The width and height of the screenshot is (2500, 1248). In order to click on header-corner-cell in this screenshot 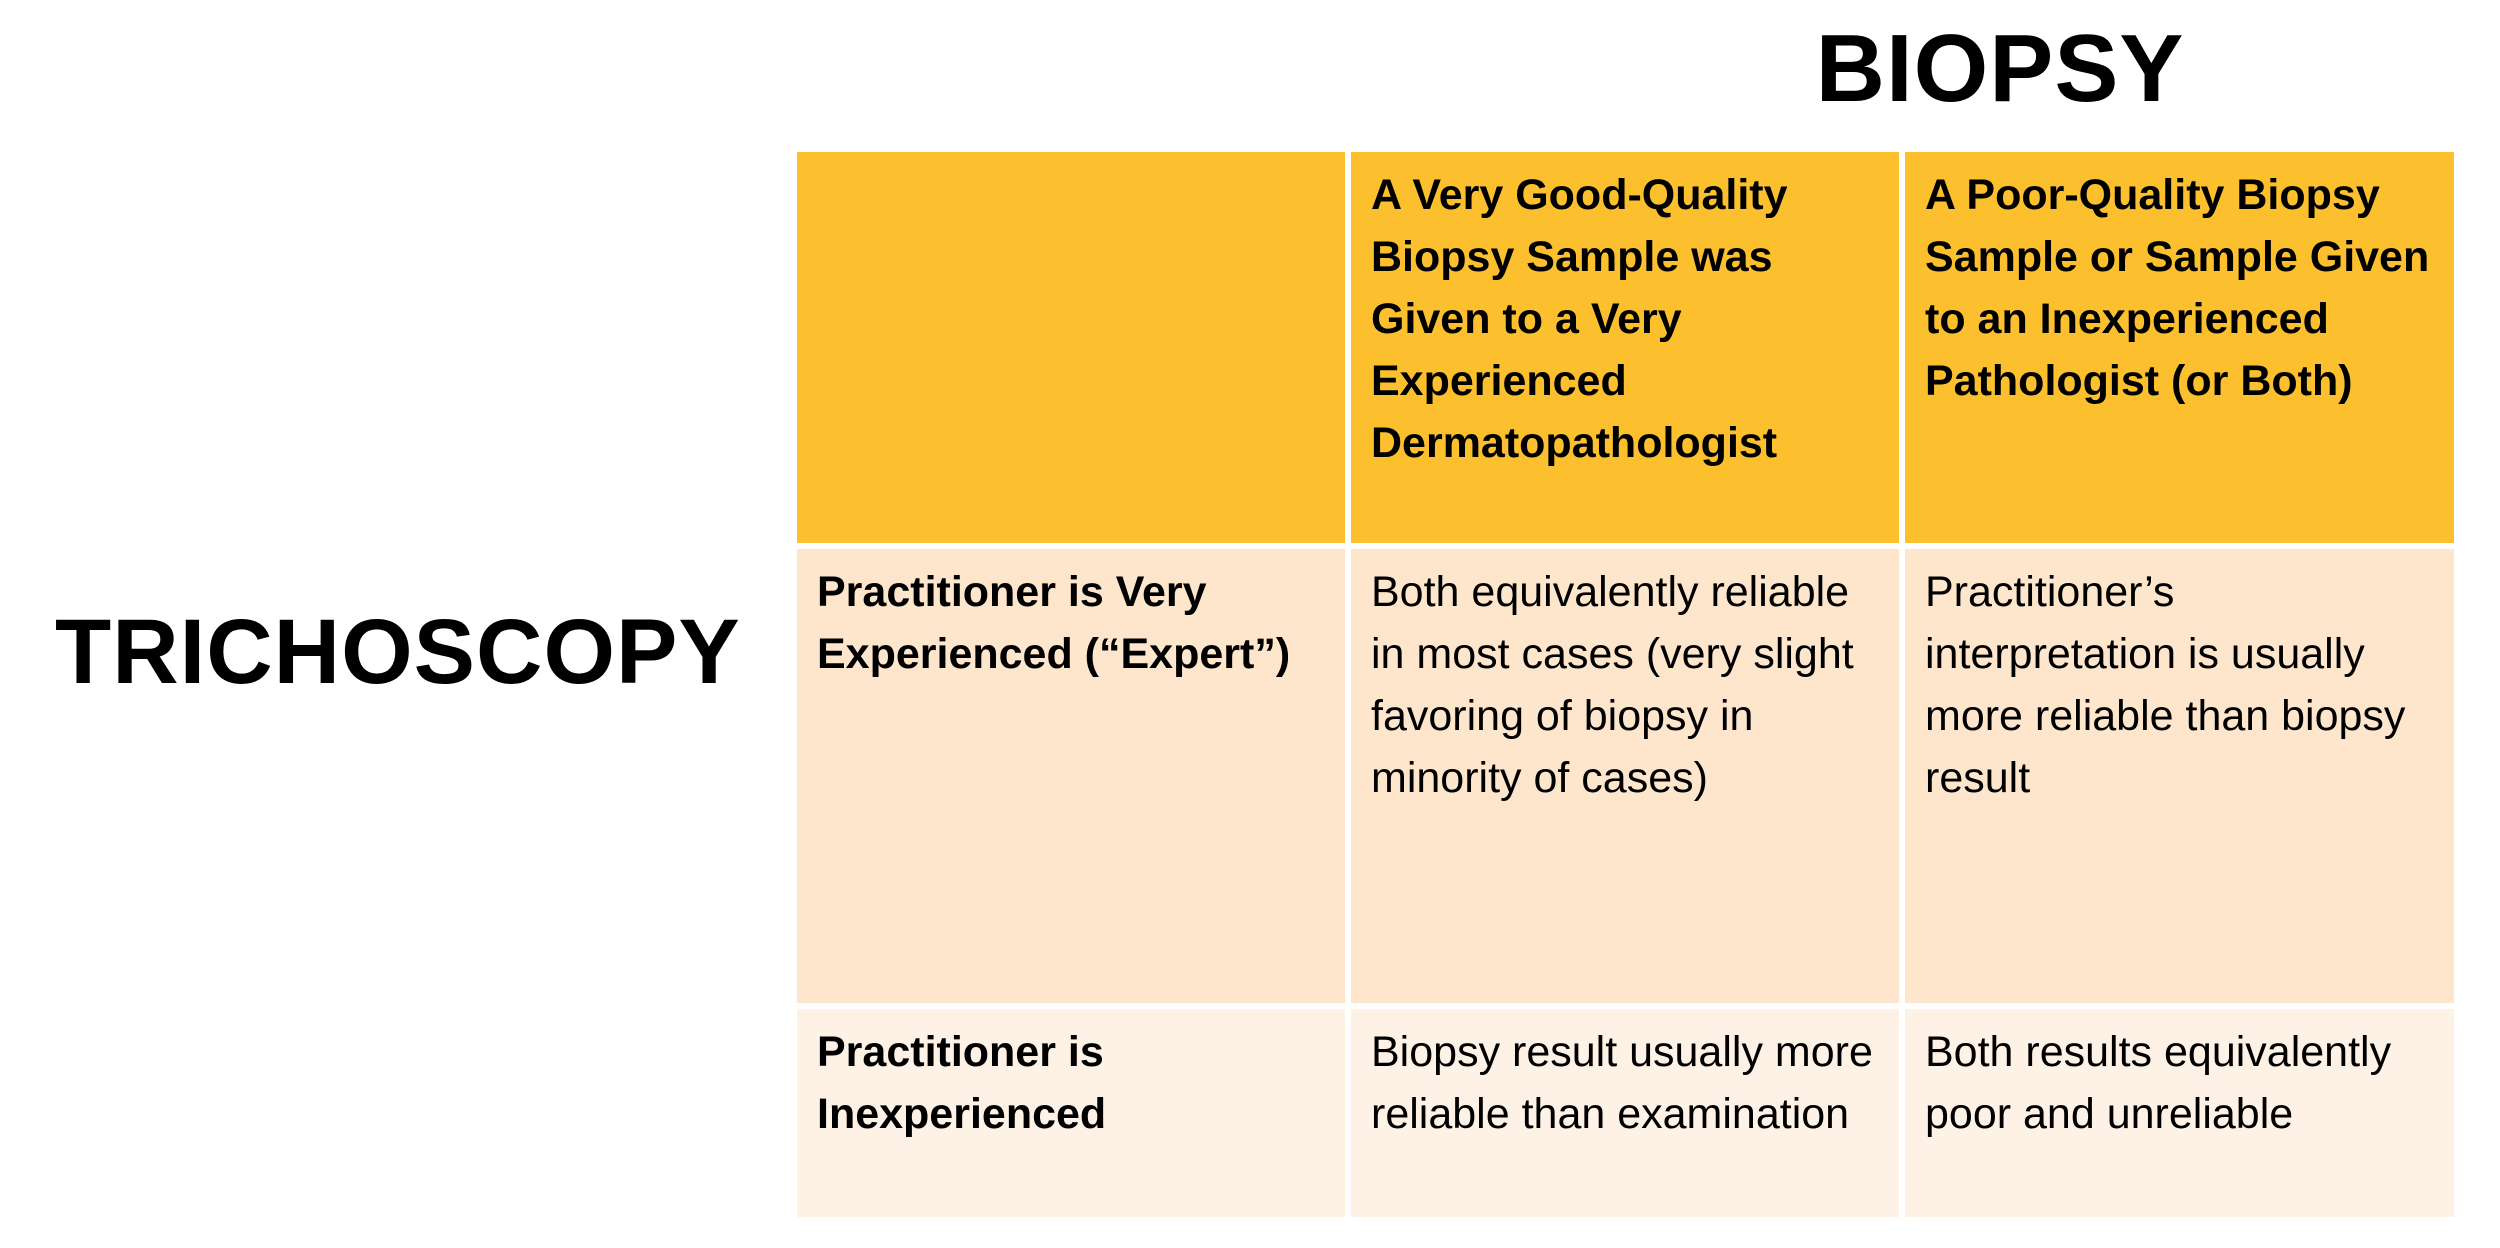, I will do `click(1071, 347)`.